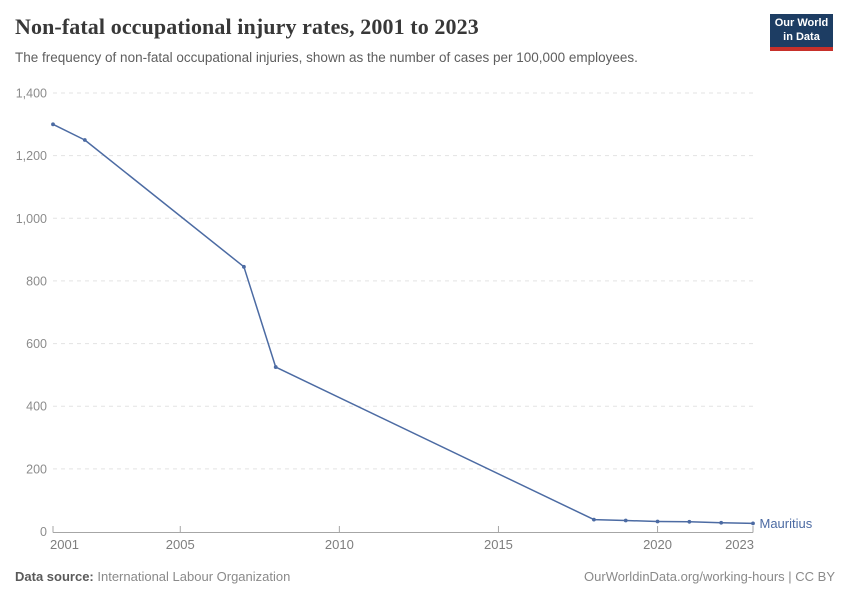 Image resolution: width=850 pixels, height=600 pixels. Describe the element at coordinates (36, 469) in the screenshot. I see `y-axis-tick-label: 200` at that location.